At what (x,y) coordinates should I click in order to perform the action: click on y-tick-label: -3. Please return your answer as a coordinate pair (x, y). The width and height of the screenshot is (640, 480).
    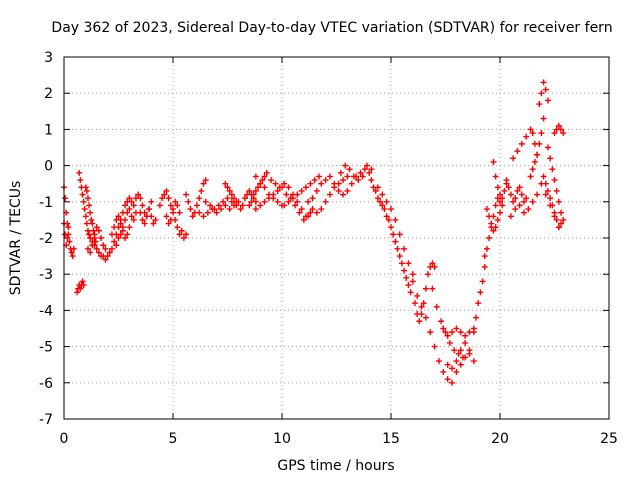
    Looking at the image, I should click on (46, 275).